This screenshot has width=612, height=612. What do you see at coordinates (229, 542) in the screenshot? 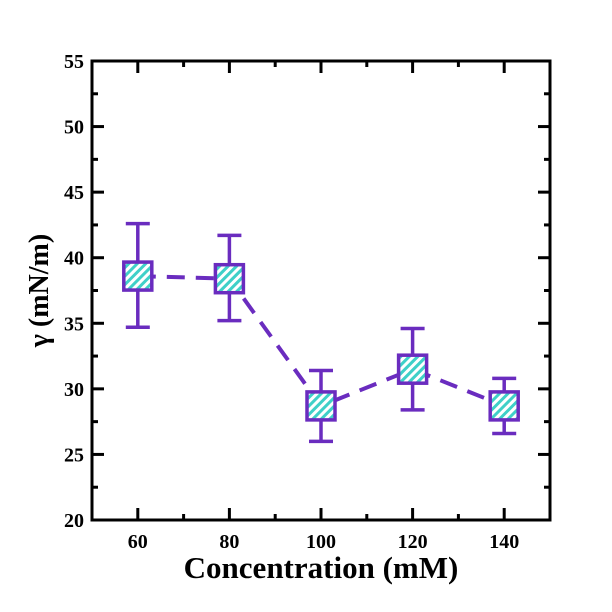
I see `x-tick-label: 80` at bounding box center [229, 542].